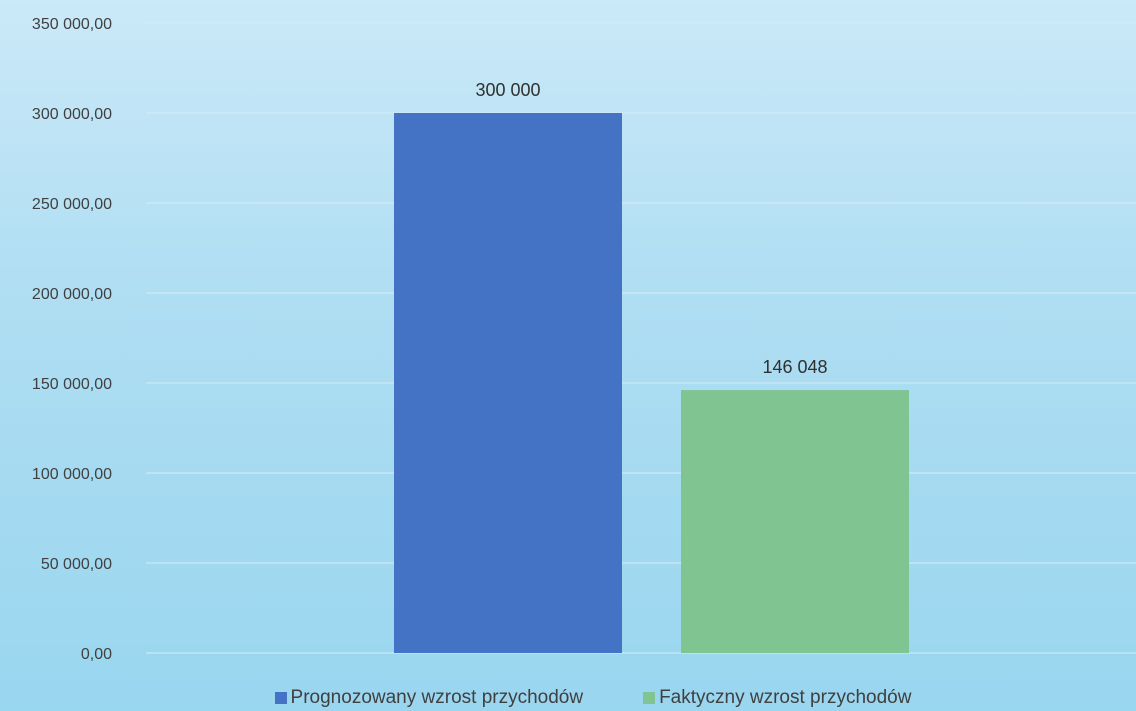  I want to click on legend-label-forecast: Prognozowany wzrost przychodów, so click(437, 697).